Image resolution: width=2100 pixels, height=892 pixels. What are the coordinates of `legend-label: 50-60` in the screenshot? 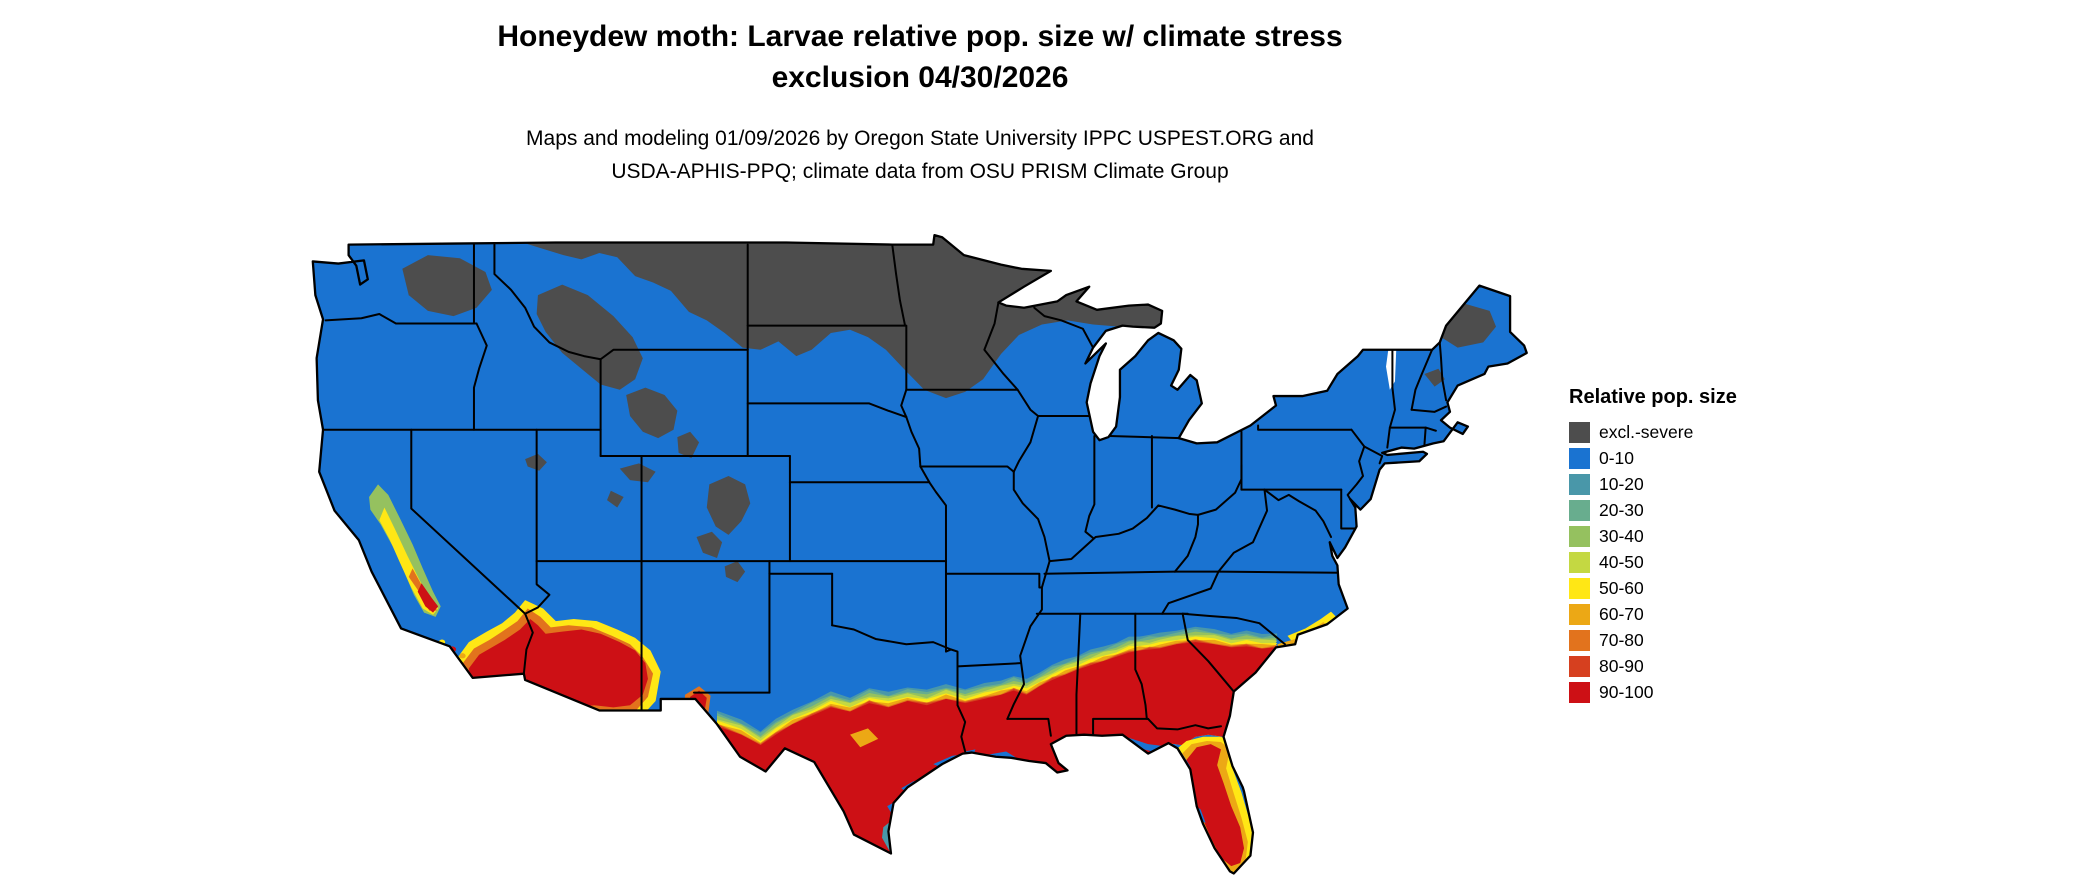 It's located at (1621, 587).